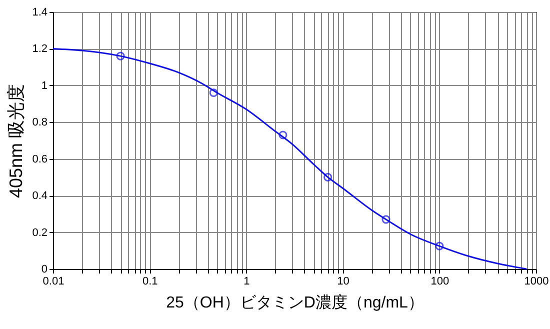 The height and width of the screenshot is (329, 550). Describe the element at coordinates (247, 282) in the screenshot. I see `x-tick-label: 1` at that location.